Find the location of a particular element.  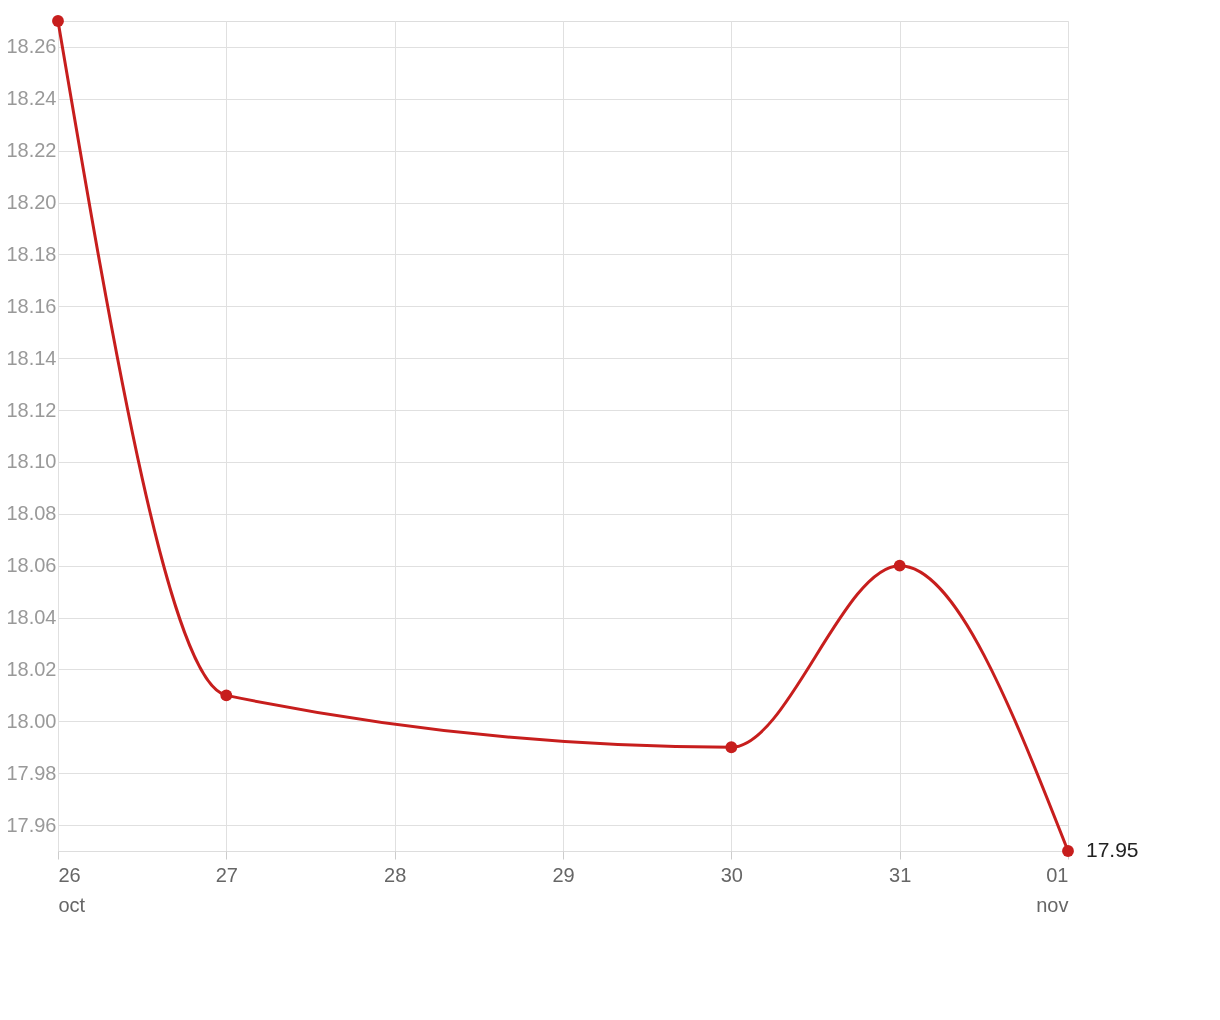

y-tick-label: 17.98 is located at coordinates (31, 772).